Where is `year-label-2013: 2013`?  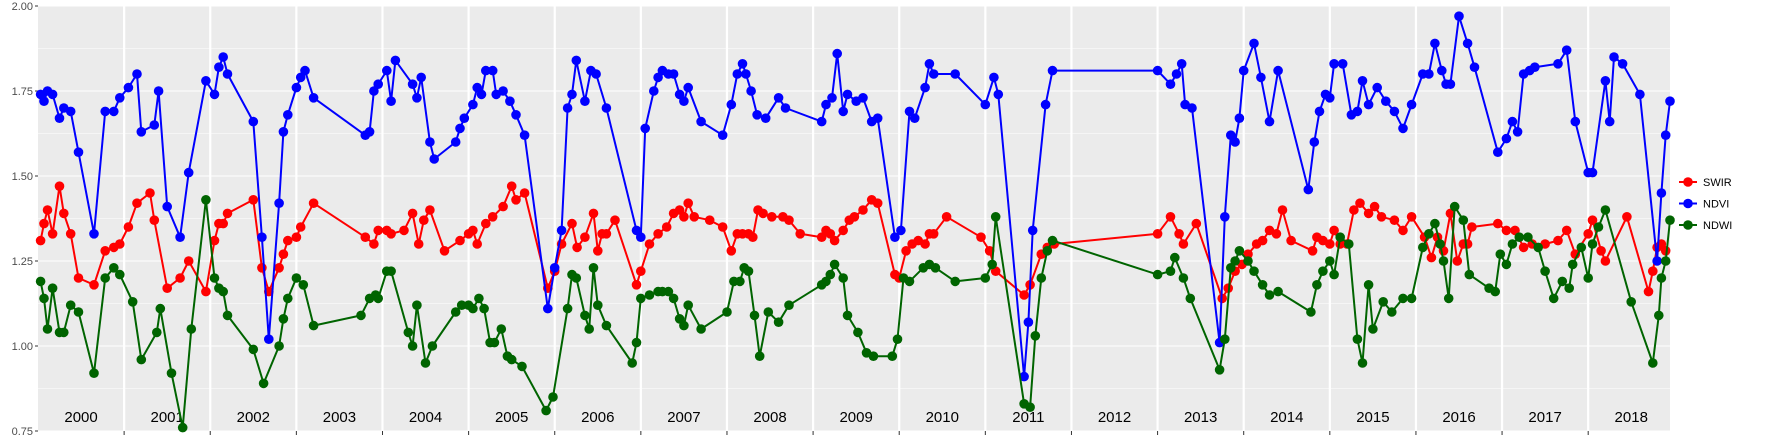 year-label-2013: 2013 is located at coordinates (1200, 417).